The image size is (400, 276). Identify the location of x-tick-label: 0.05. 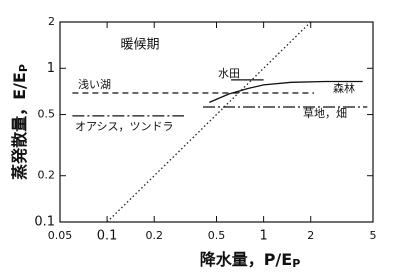
(60, 235).